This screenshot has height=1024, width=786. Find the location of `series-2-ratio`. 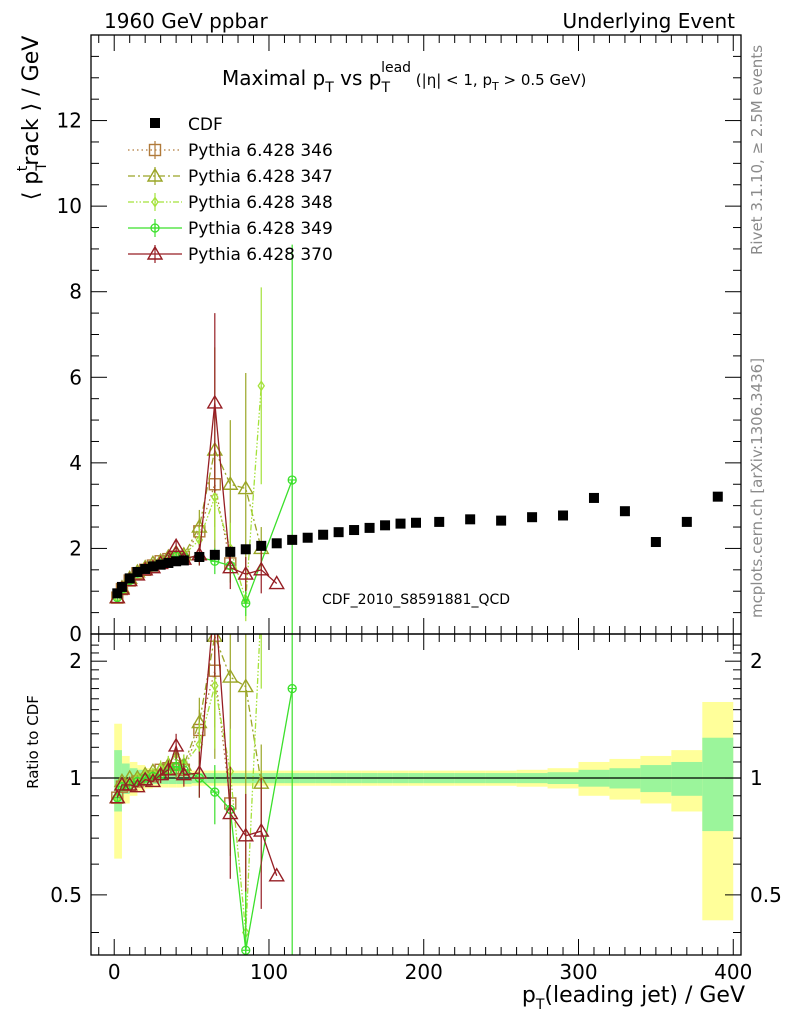

series-2-ratio is located at coordinates (189, 779).